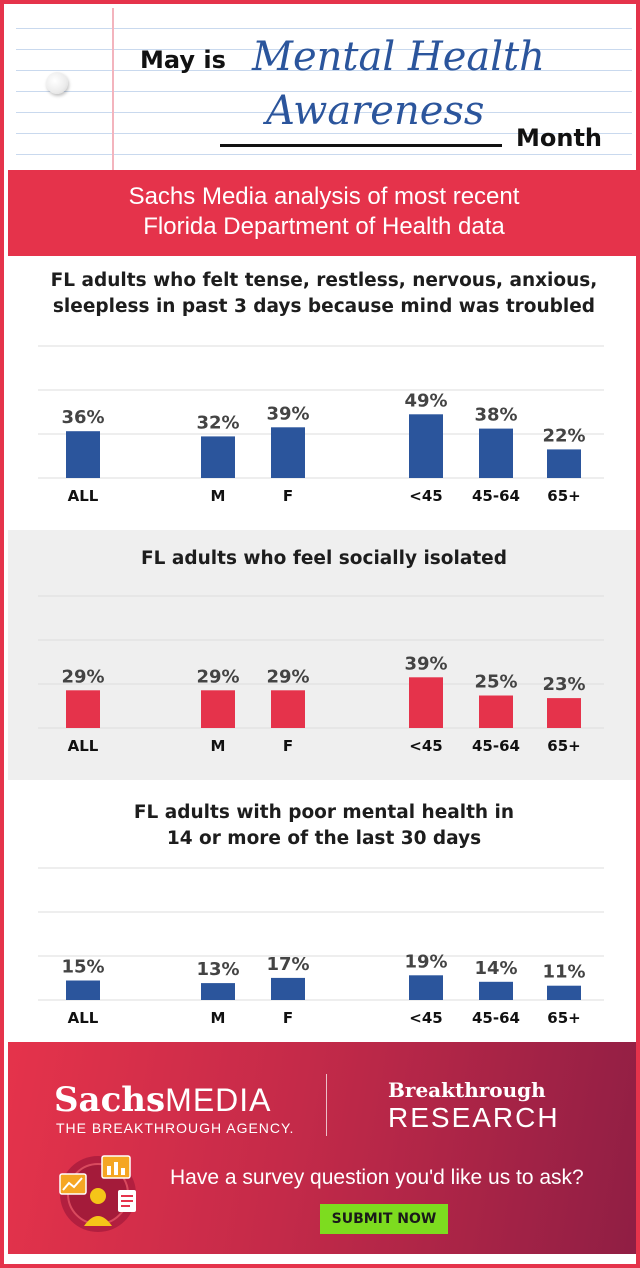  Describe the element at coordinates (474, 1117) in the screenshot. I see `breakthrough-logo-bottom: RESEARCH` at that location.